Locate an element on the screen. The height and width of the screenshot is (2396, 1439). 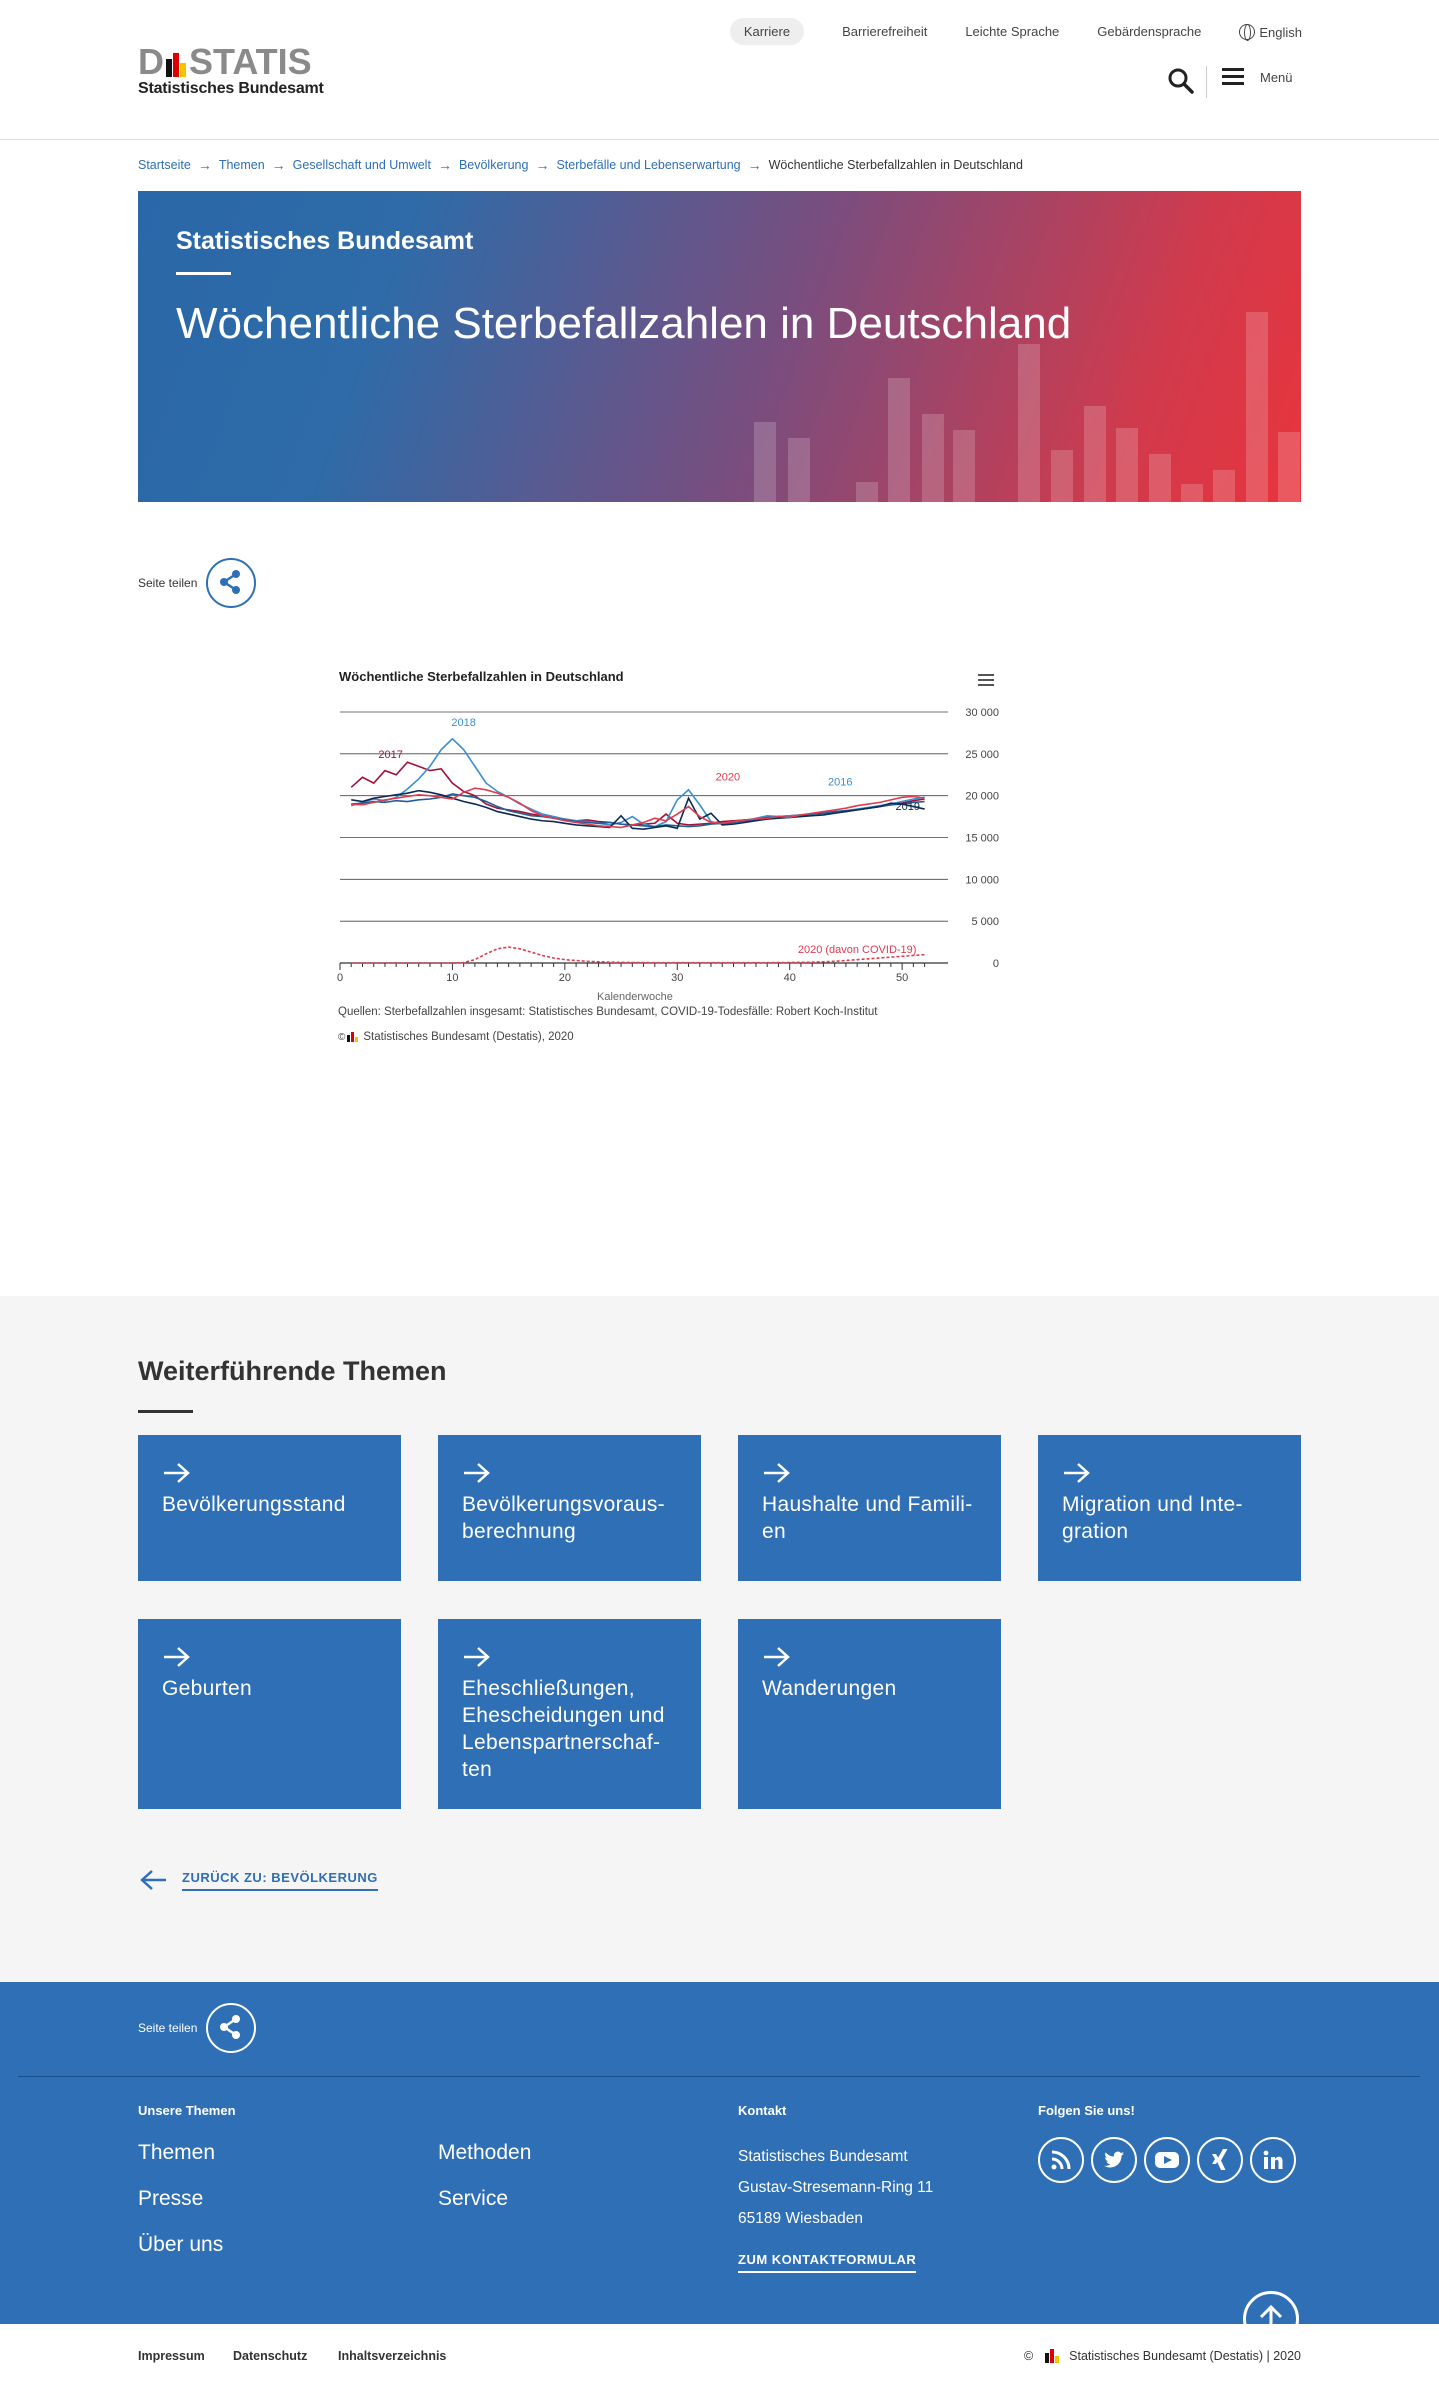
breadcrumb-startseite: Startseite is located at coordinates (164, 165).